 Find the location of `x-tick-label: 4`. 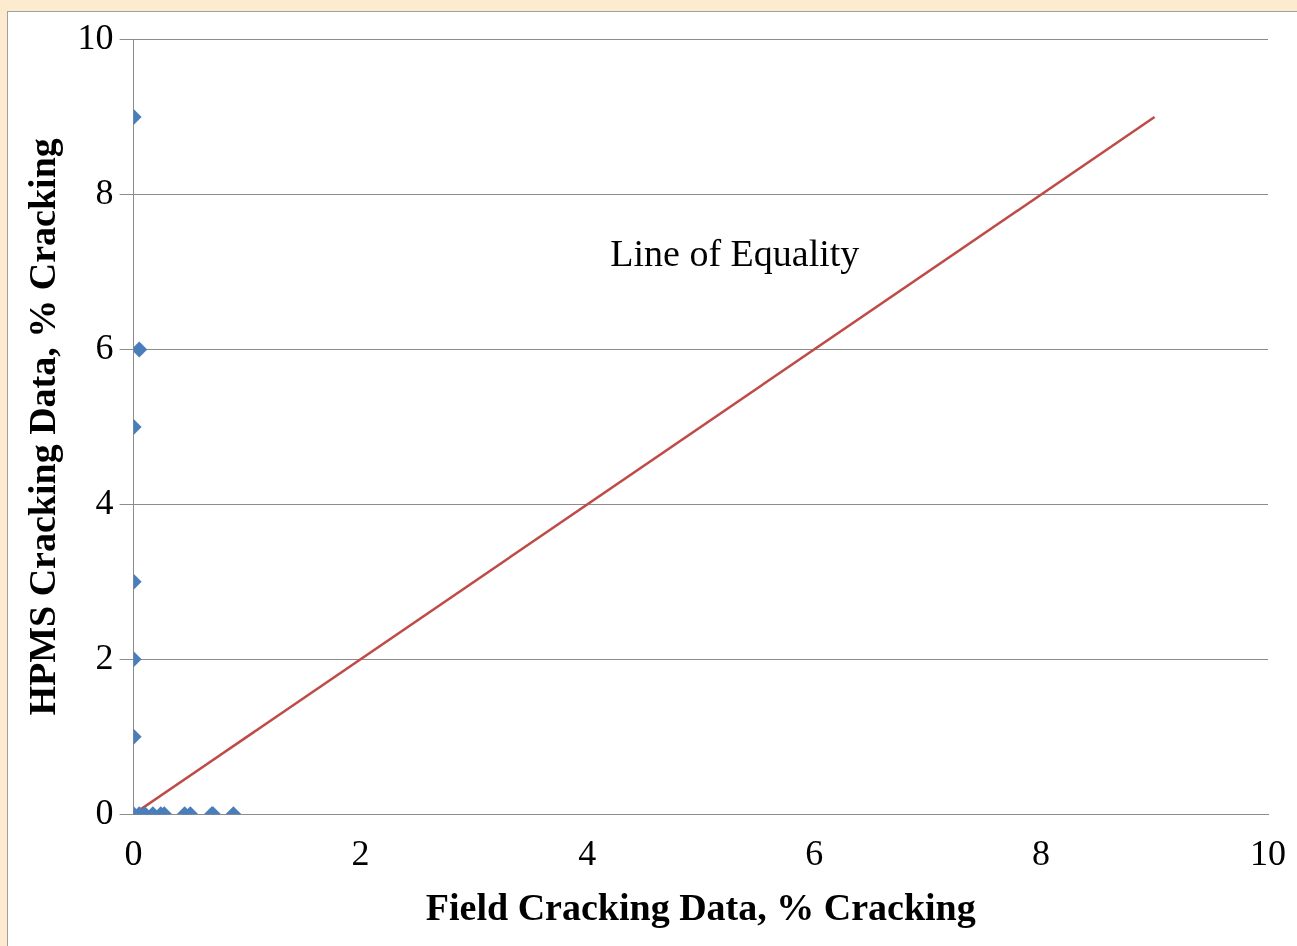

x-tick-label: 4 is located at coordinates (587, 853).